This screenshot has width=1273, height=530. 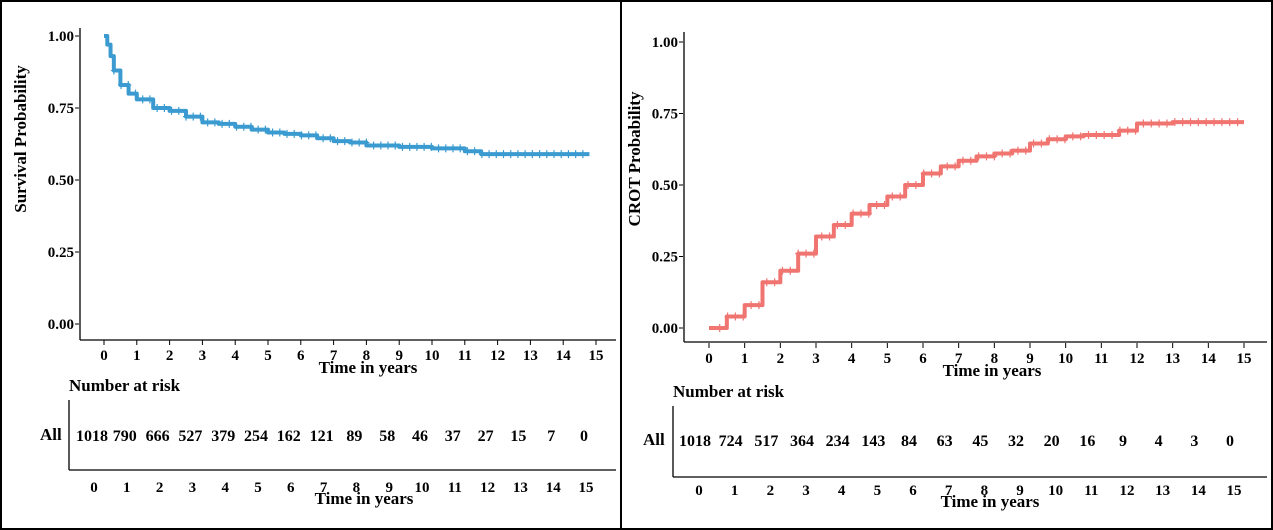 What do you see at coordinates (387, 436) in the screenshot?
I see `risk-count: 58` at bounding box center [387, 436].